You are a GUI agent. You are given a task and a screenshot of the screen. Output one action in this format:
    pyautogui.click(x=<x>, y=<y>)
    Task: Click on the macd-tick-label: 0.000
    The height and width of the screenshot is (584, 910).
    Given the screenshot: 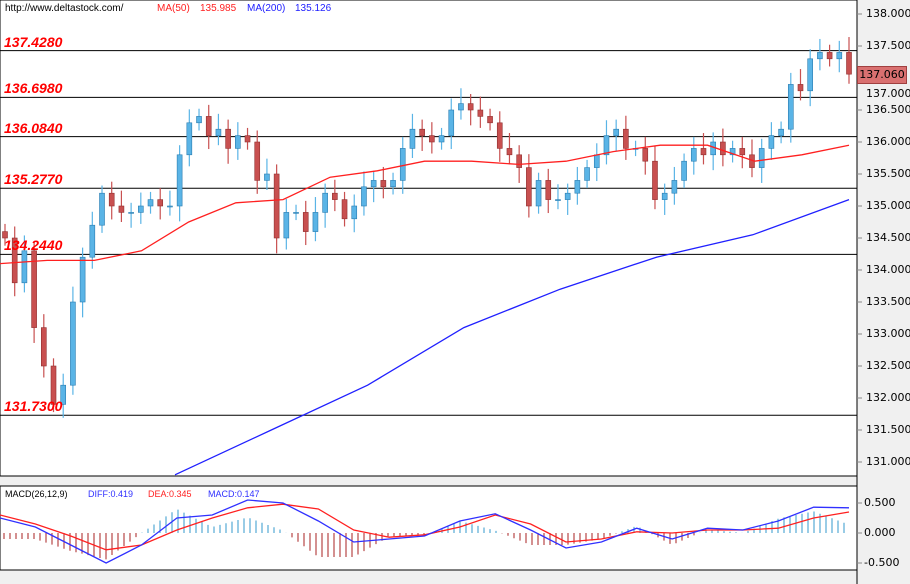 What is the action you would take?
    pyautogui.click(x=880, y=532)
    